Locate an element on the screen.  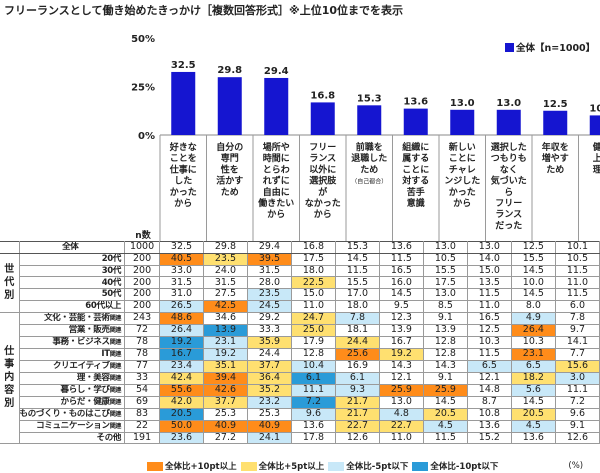
row-label-text: その他 is located at coordinates (109, 437).